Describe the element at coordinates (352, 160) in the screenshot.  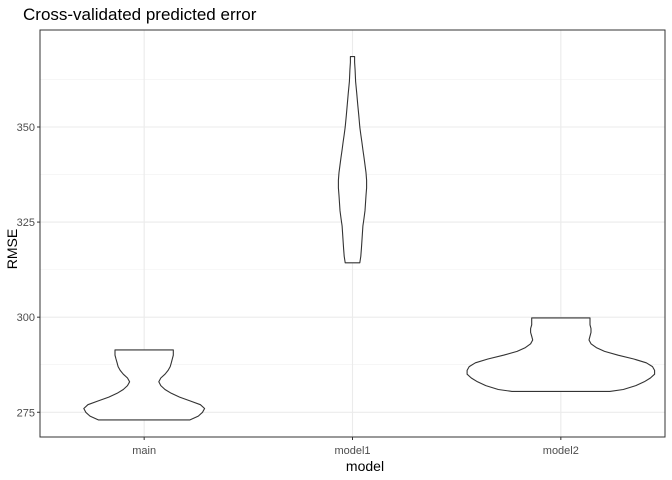
I see `violin-model1` at that location.